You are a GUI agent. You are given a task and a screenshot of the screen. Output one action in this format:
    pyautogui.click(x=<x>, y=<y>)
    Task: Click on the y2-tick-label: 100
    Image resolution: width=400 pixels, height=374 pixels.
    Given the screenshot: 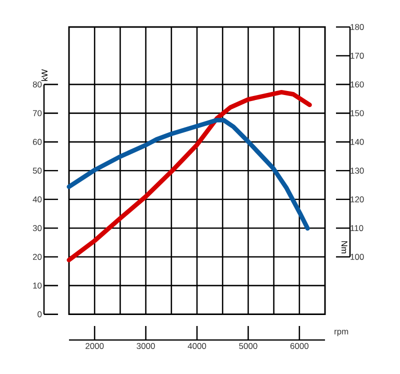 What is the action you would take?
    pyautogui.click(x=357, y=257)
    